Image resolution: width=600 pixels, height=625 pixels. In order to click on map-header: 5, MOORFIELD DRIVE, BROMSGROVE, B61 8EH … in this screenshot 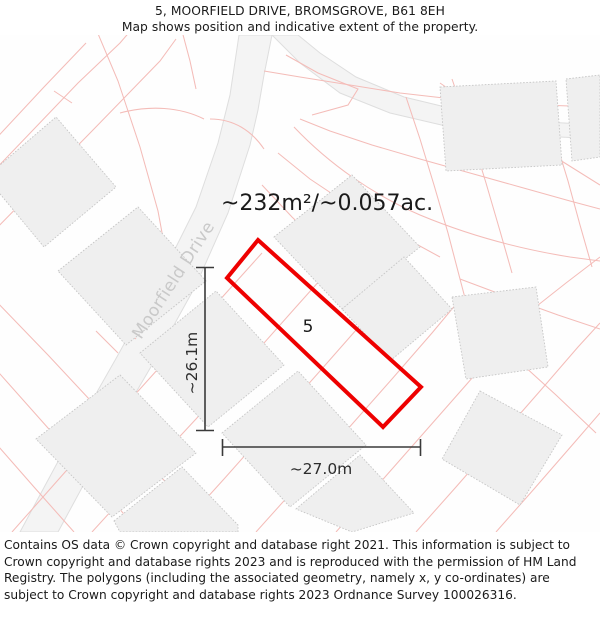, I will do `click(300, 17)`.